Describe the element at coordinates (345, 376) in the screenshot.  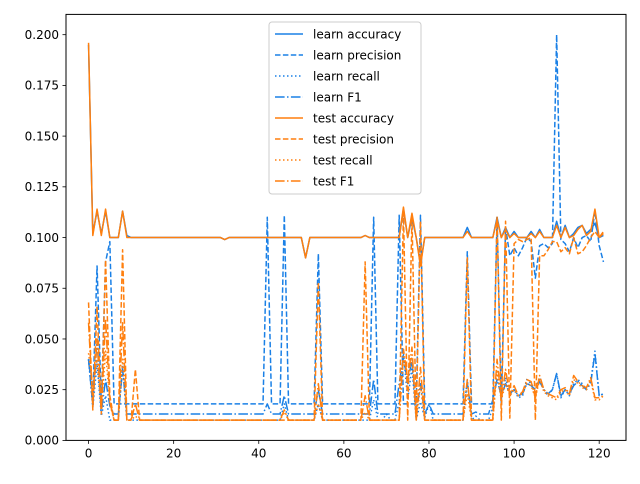
I see `series-line-learn-f1` at that location.